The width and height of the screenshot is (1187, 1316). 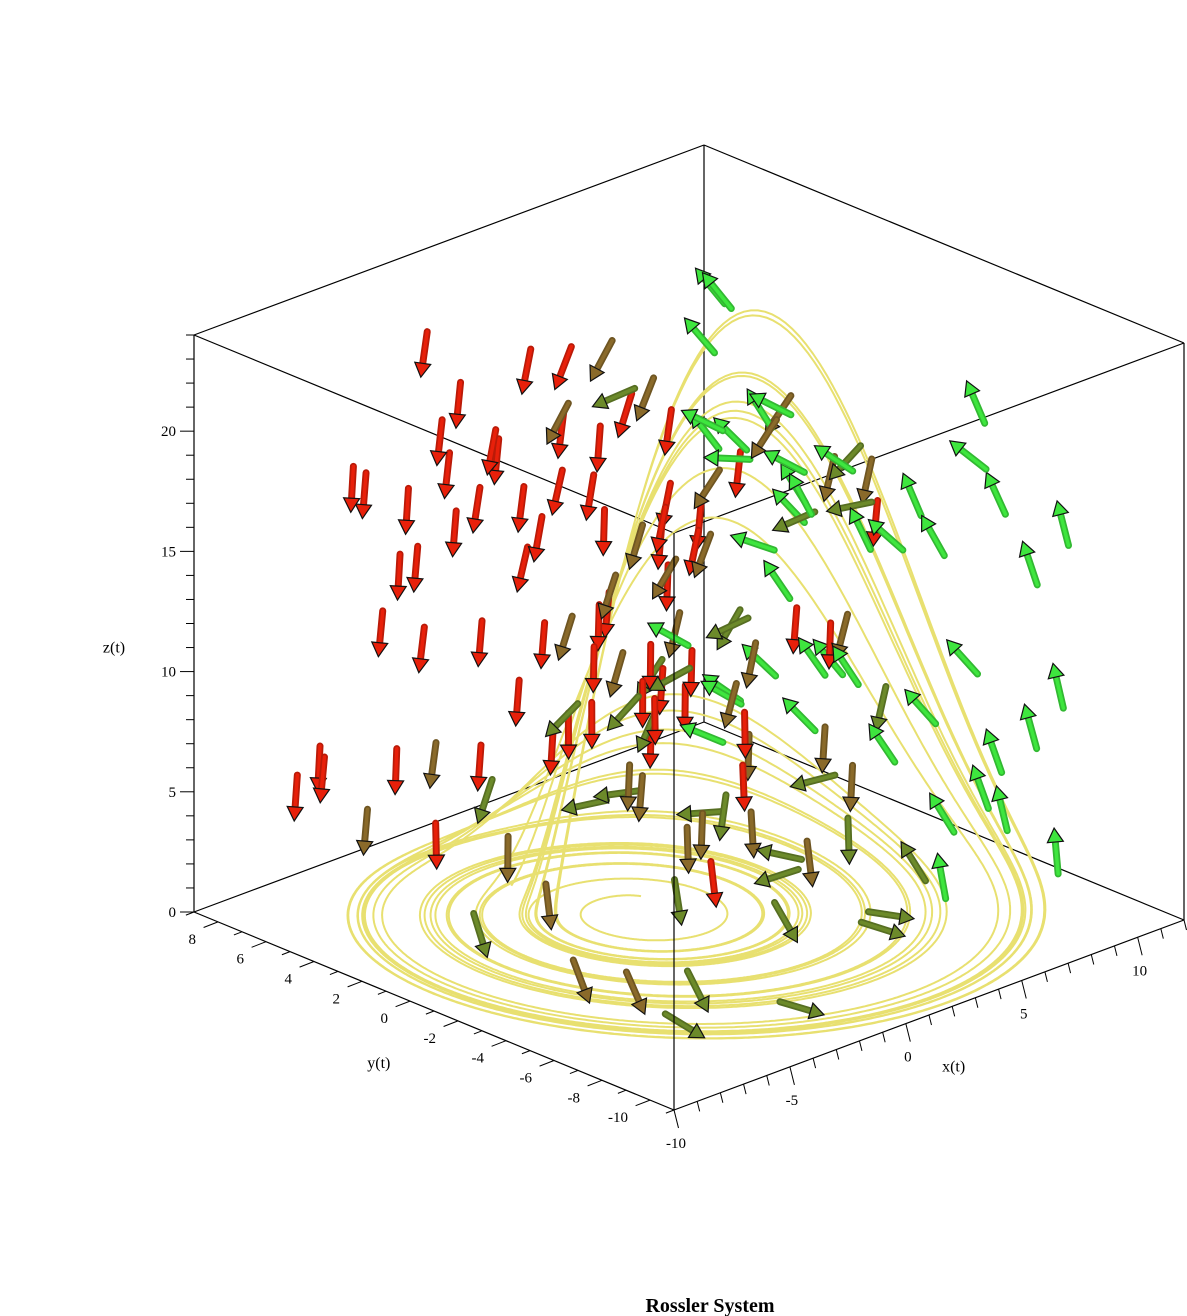 What do you see at coordinates (792, 1101) in the screenshot?
I see `x-tick-label: -5` at bounding box center [792, 1101].